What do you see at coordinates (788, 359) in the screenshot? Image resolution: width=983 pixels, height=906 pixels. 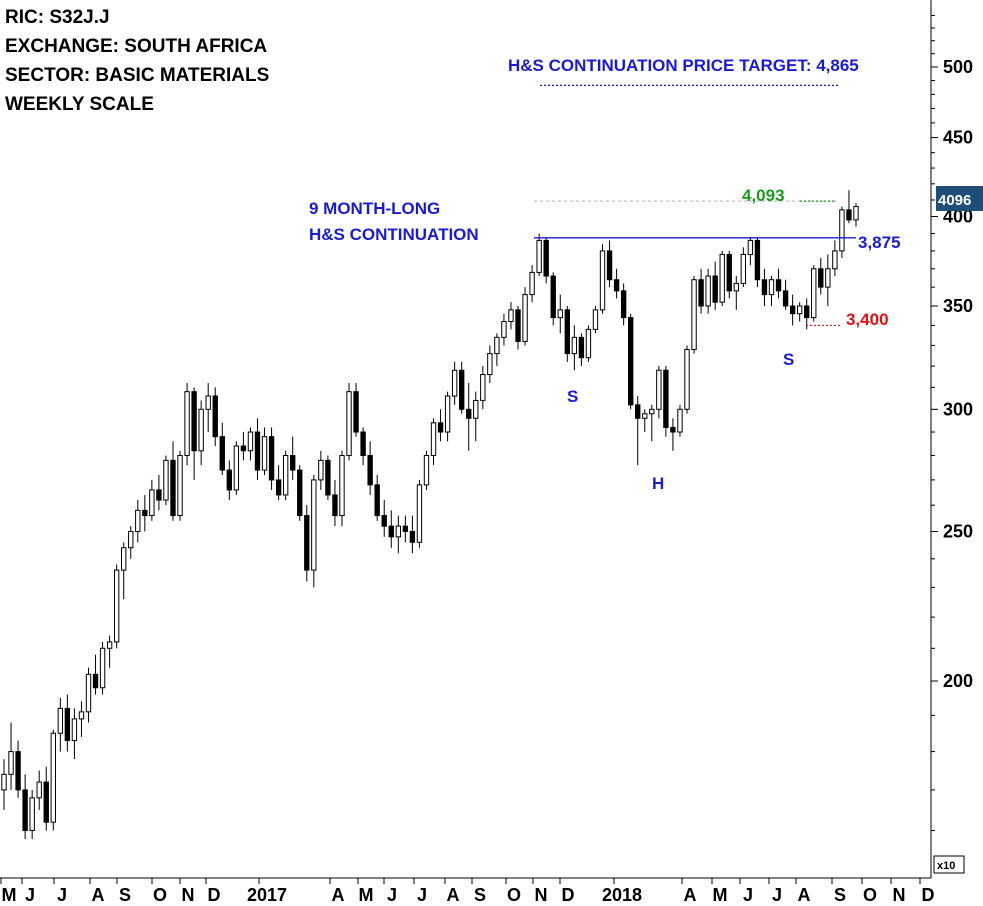 I see `right-shoulder-label: S` at bounding box center [788, 359].